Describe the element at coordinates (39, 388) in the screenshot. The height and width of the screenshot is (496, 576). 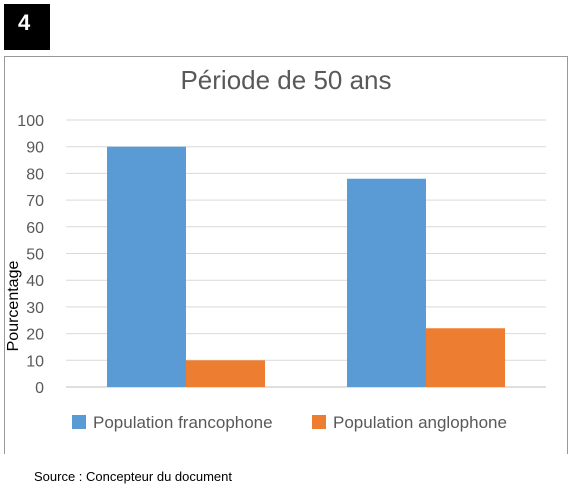
I see `y-tick-label: 0` at that location.